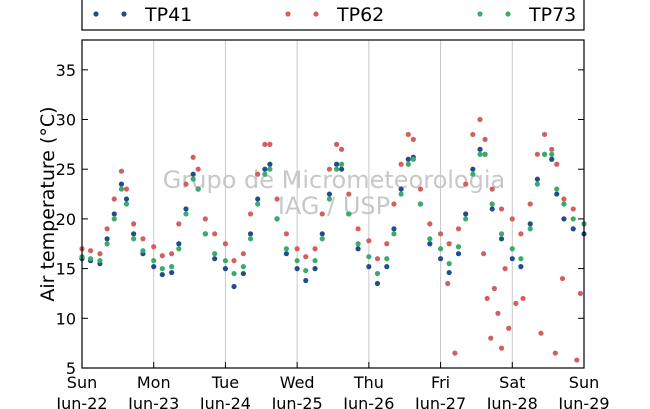 The width and height of the screenshot is (650, 409). What do you see at coordinates (334, 180) in the screenshot?
I see `watermark-line-1: Grupo de Micrometeorologia` at bounding box center [334, 180].